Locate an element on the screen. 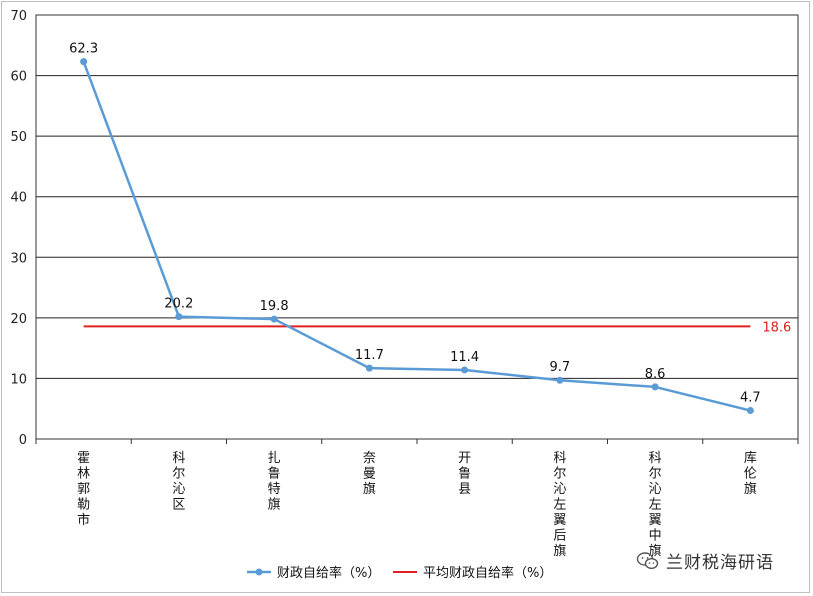  x-category-label: 霍林郭勒市 is located at coordinates (83, 489).